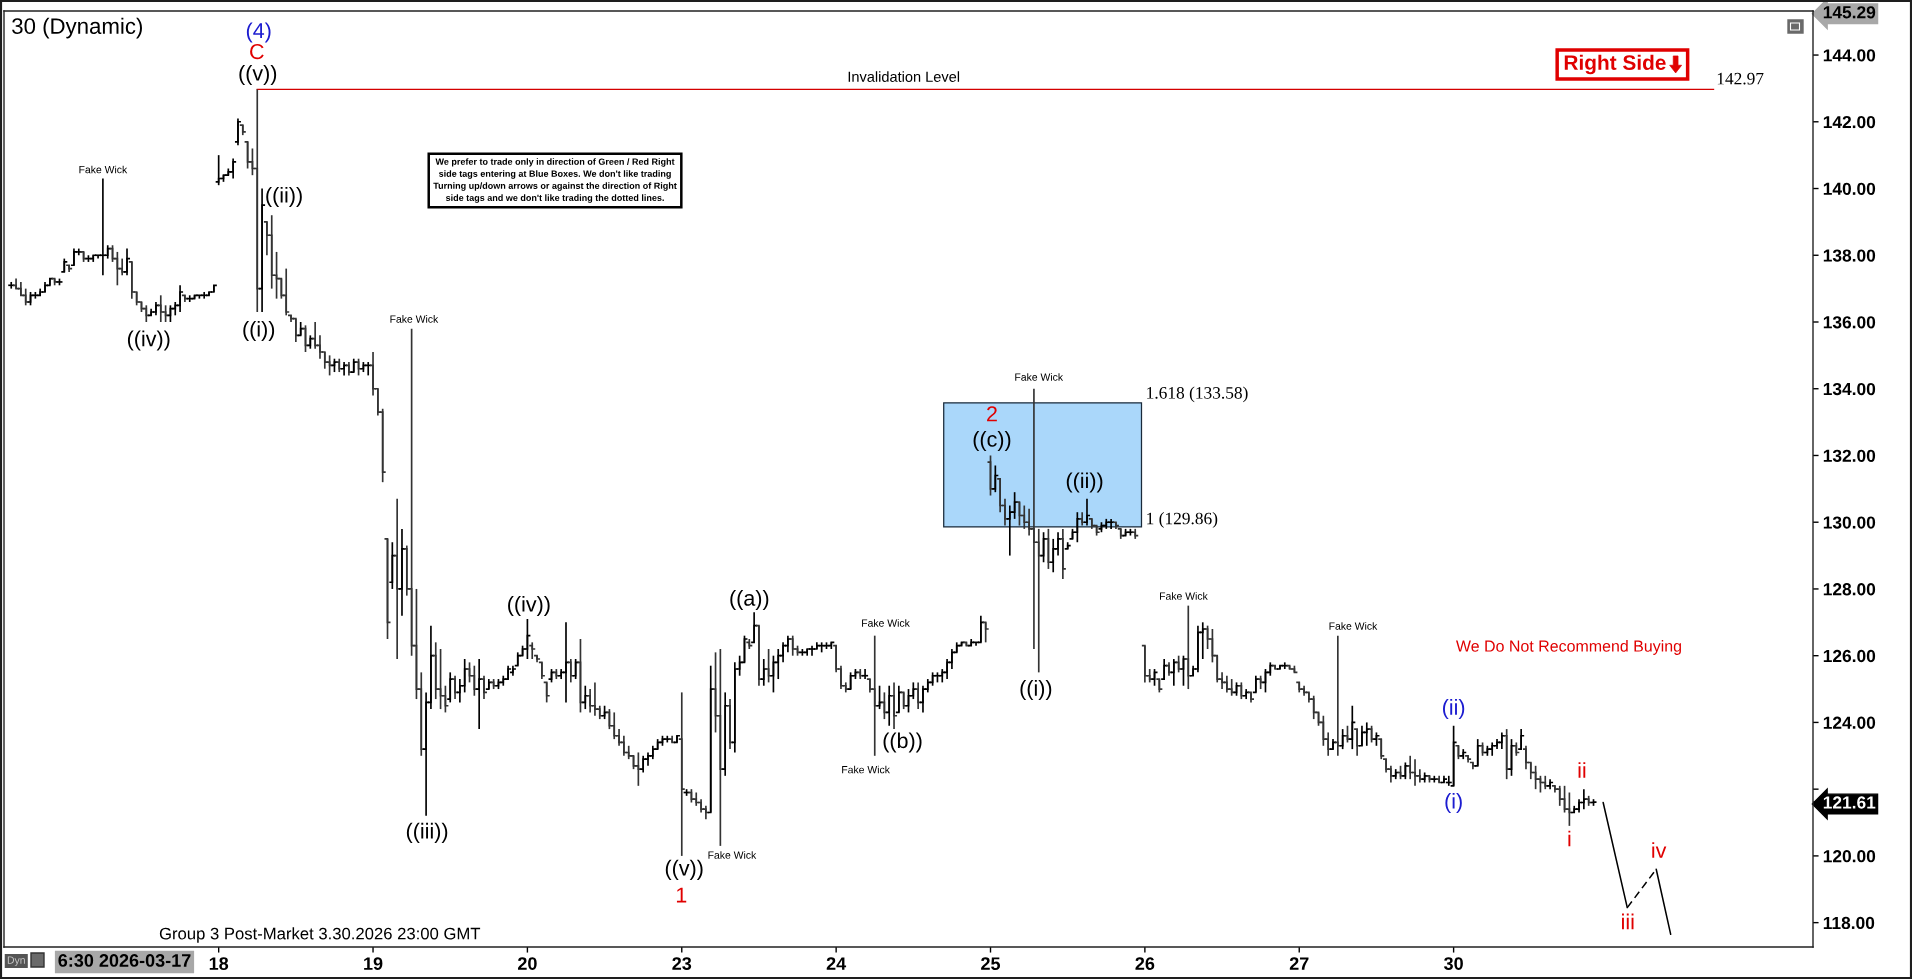  Describe the element at coordinates (991, 963) in the screenshot. I see `x-tick-label: 25` at that location.